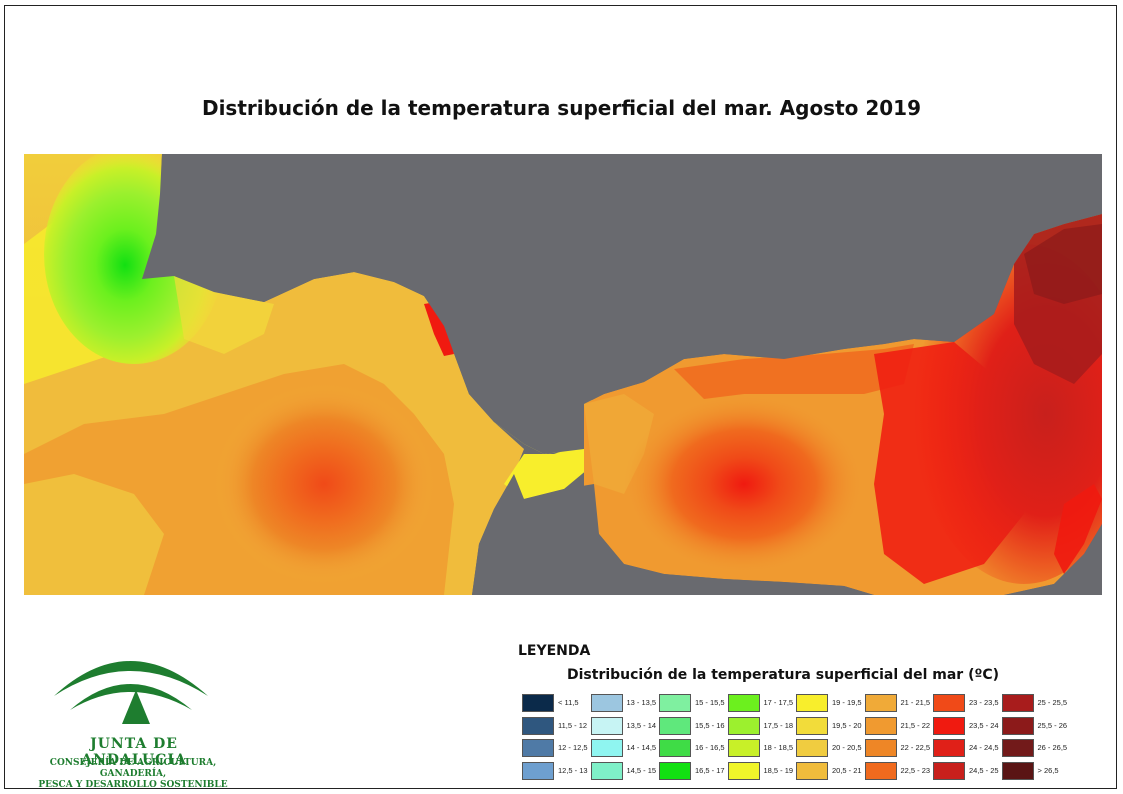  I want to click on legend-label: 13,5 - 14, so click(641, 725).